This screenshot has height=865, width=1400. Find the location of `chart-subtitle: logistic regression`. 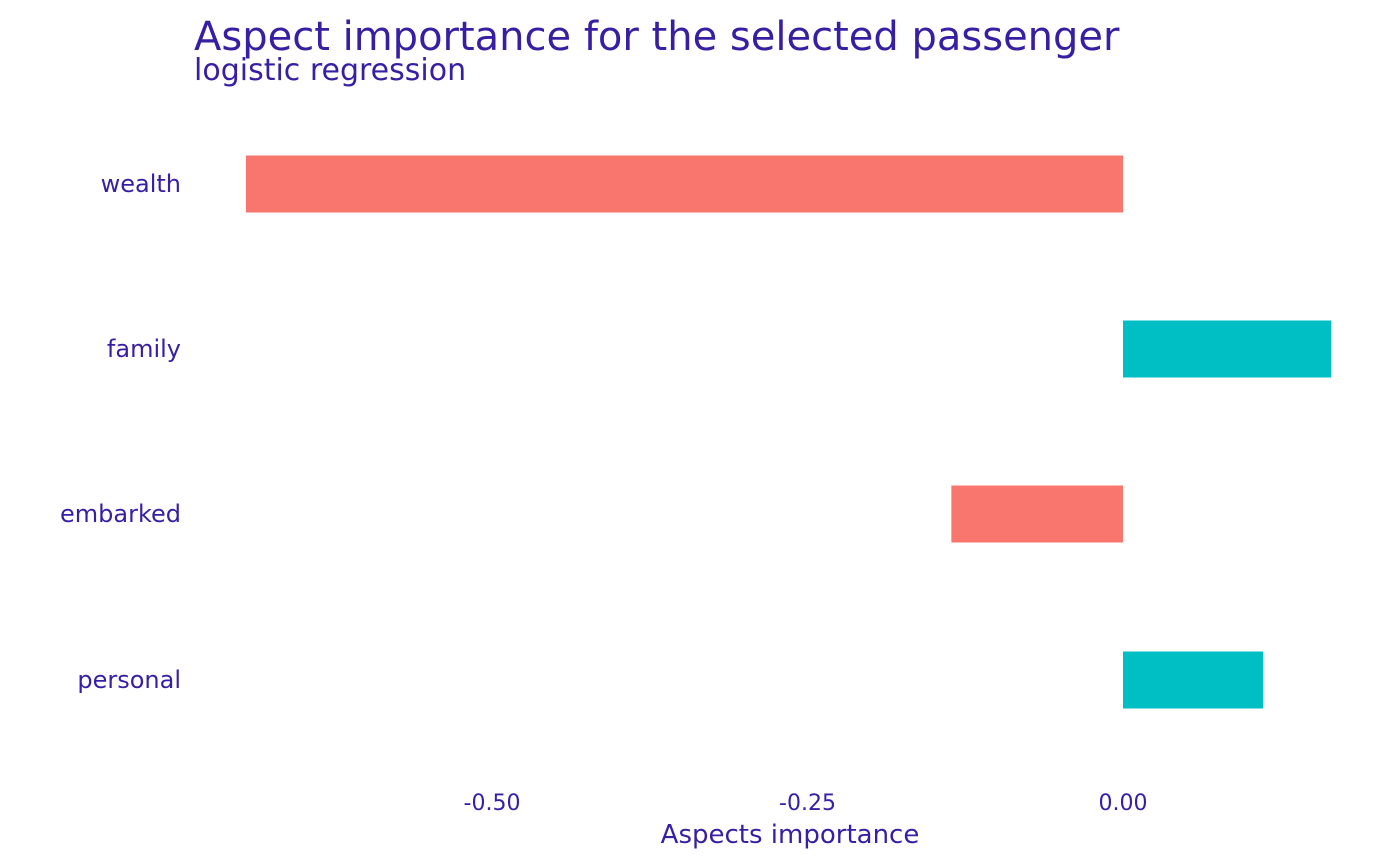

chart-subtitle: logistic regression is located at coordinates (330, 70).